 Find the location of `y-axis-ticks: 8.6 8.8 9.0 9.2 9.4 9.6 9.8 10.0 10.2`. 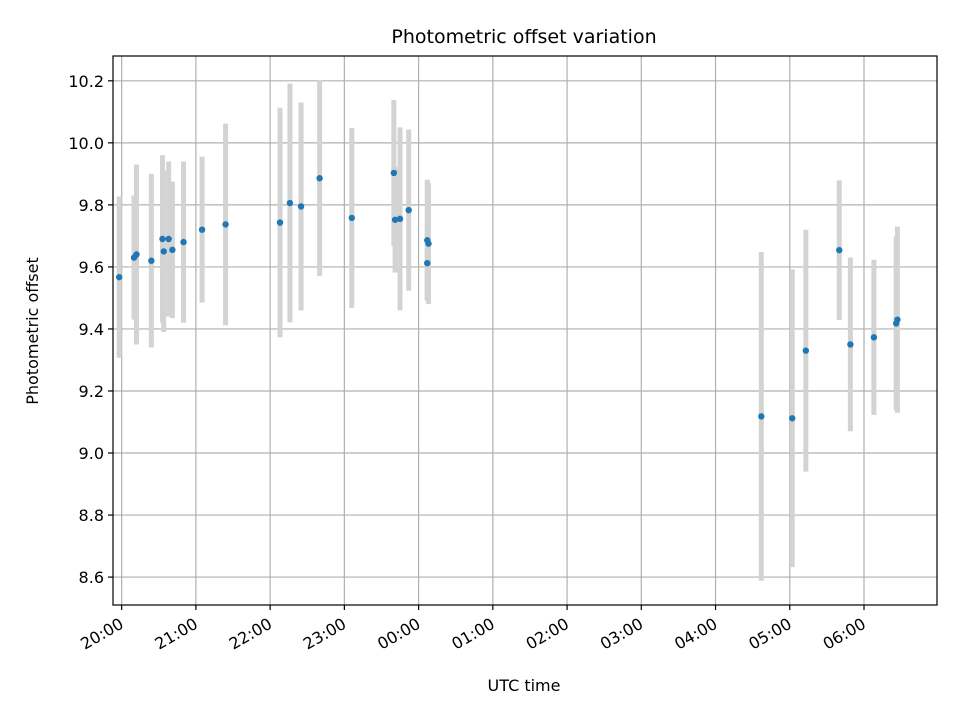

y-axis-ticks: 8.6 8.8 9.0 9.2 9.4 9.6 9.8 10.0 10.2 is located at coordinates (90, 329).